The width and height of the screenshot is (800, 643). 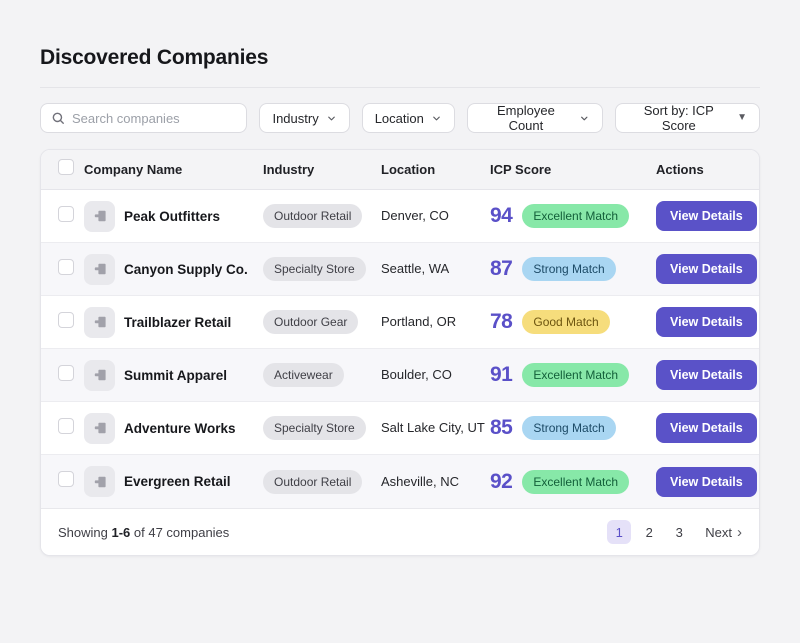 What do you see at coordinates (416, 374) in the screenshot?
I see `company-location: Boulder, CO` at bounding box center [416, 374].